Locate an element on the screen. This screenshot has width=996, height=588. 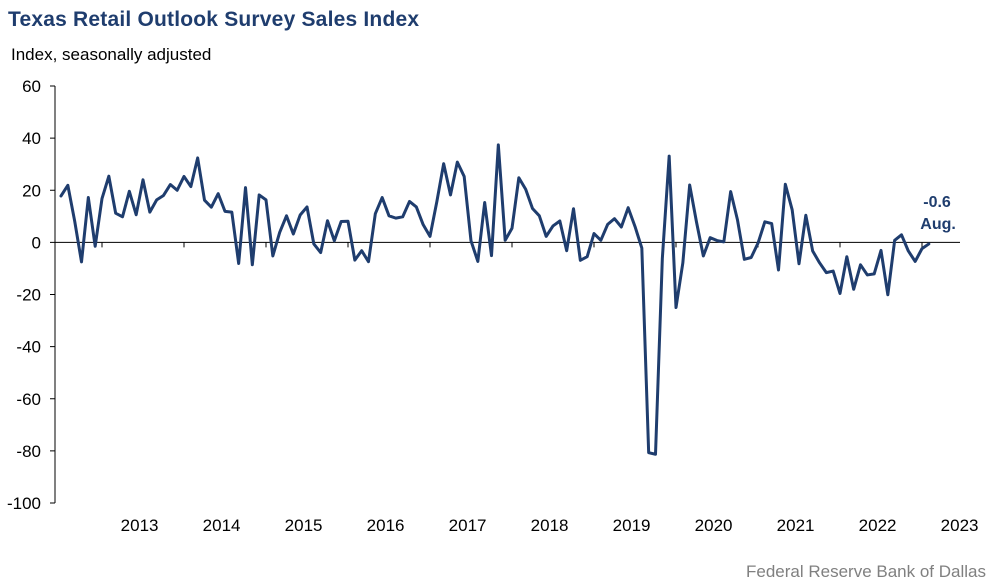
y-tick-label: -80 is located at coordinates (28, 451).